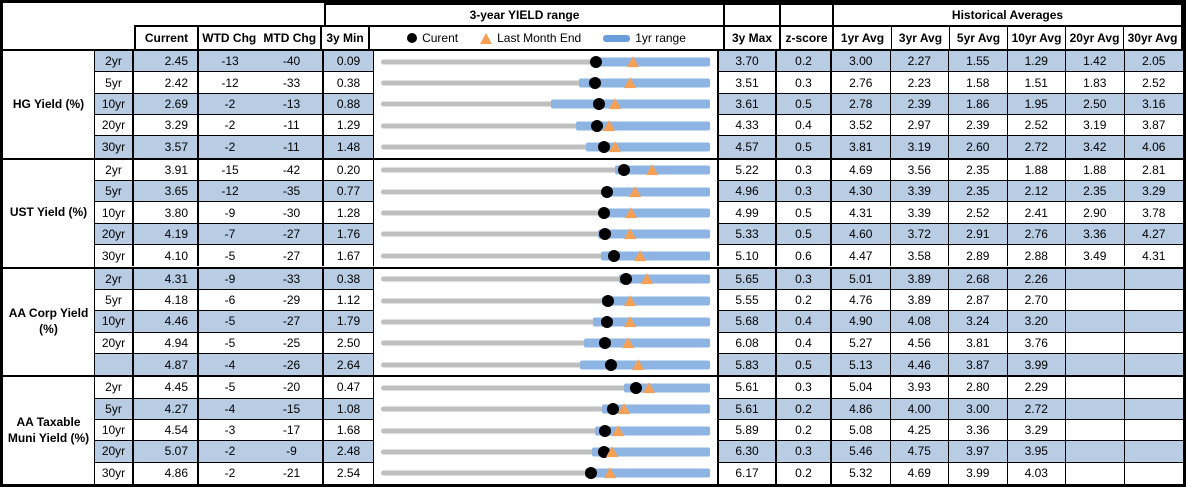  Describe the element at coordinates (862, 38) in the screenshot. I see `column-header-1yr-avg: 1yr Avg` at that location.